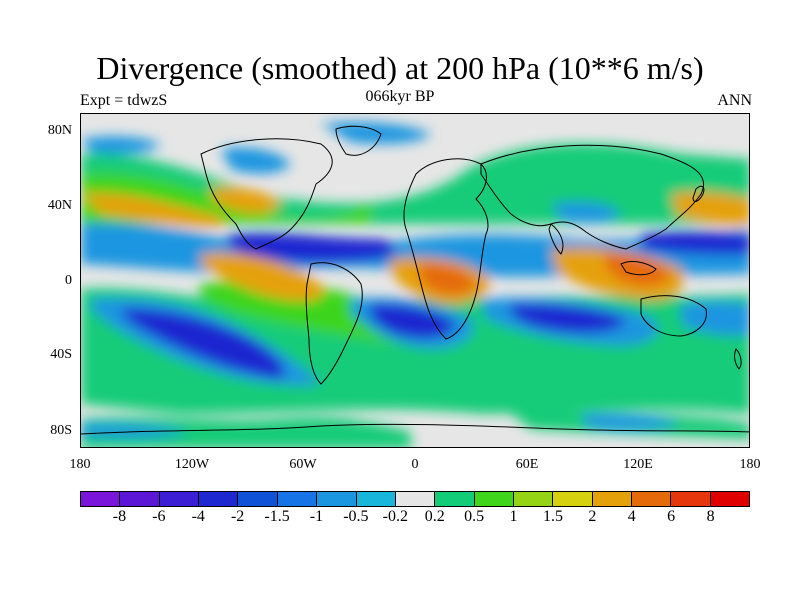 The height and width of the screenshot is (600, 800). What do you see at coordinates (124, 100) in the screenshot?
I see `experiment-label: Expt = tdwzS` at bounding box center [124, 100].